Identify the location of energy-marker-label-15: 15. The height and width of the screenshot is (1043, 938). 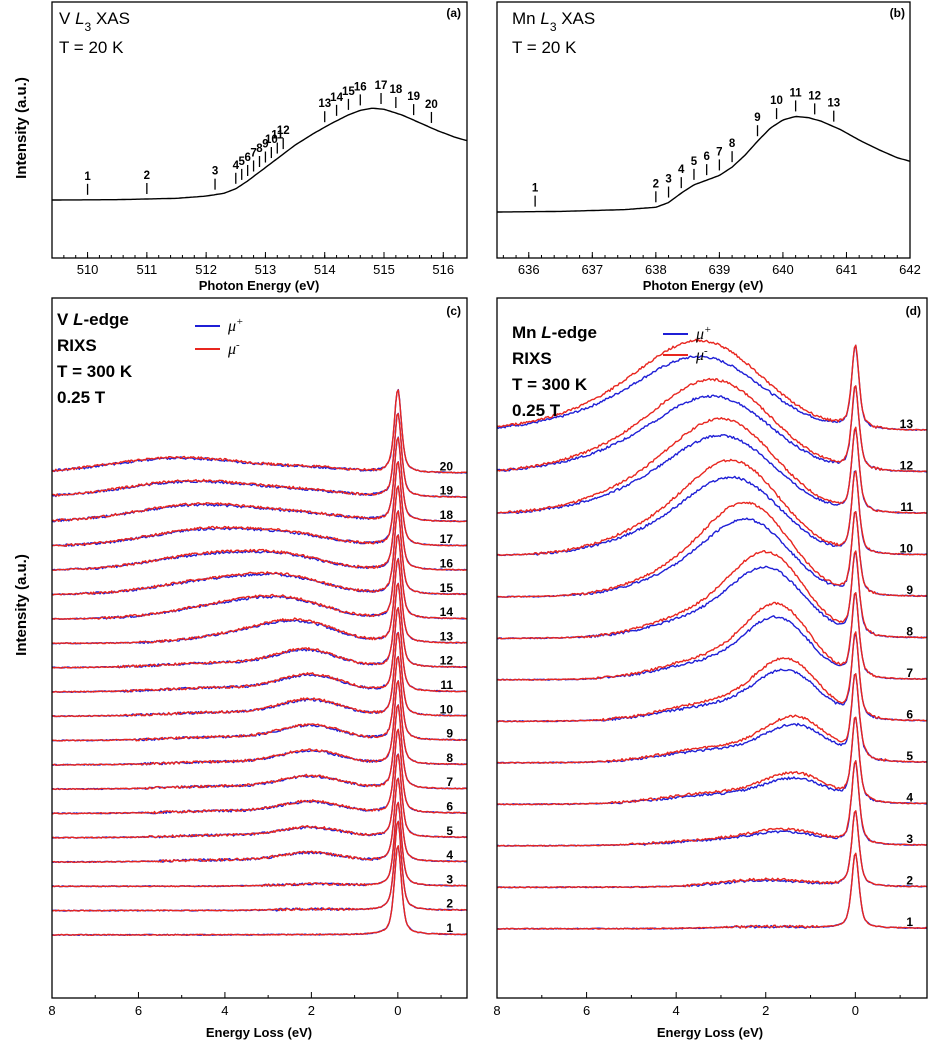
(348, 92).